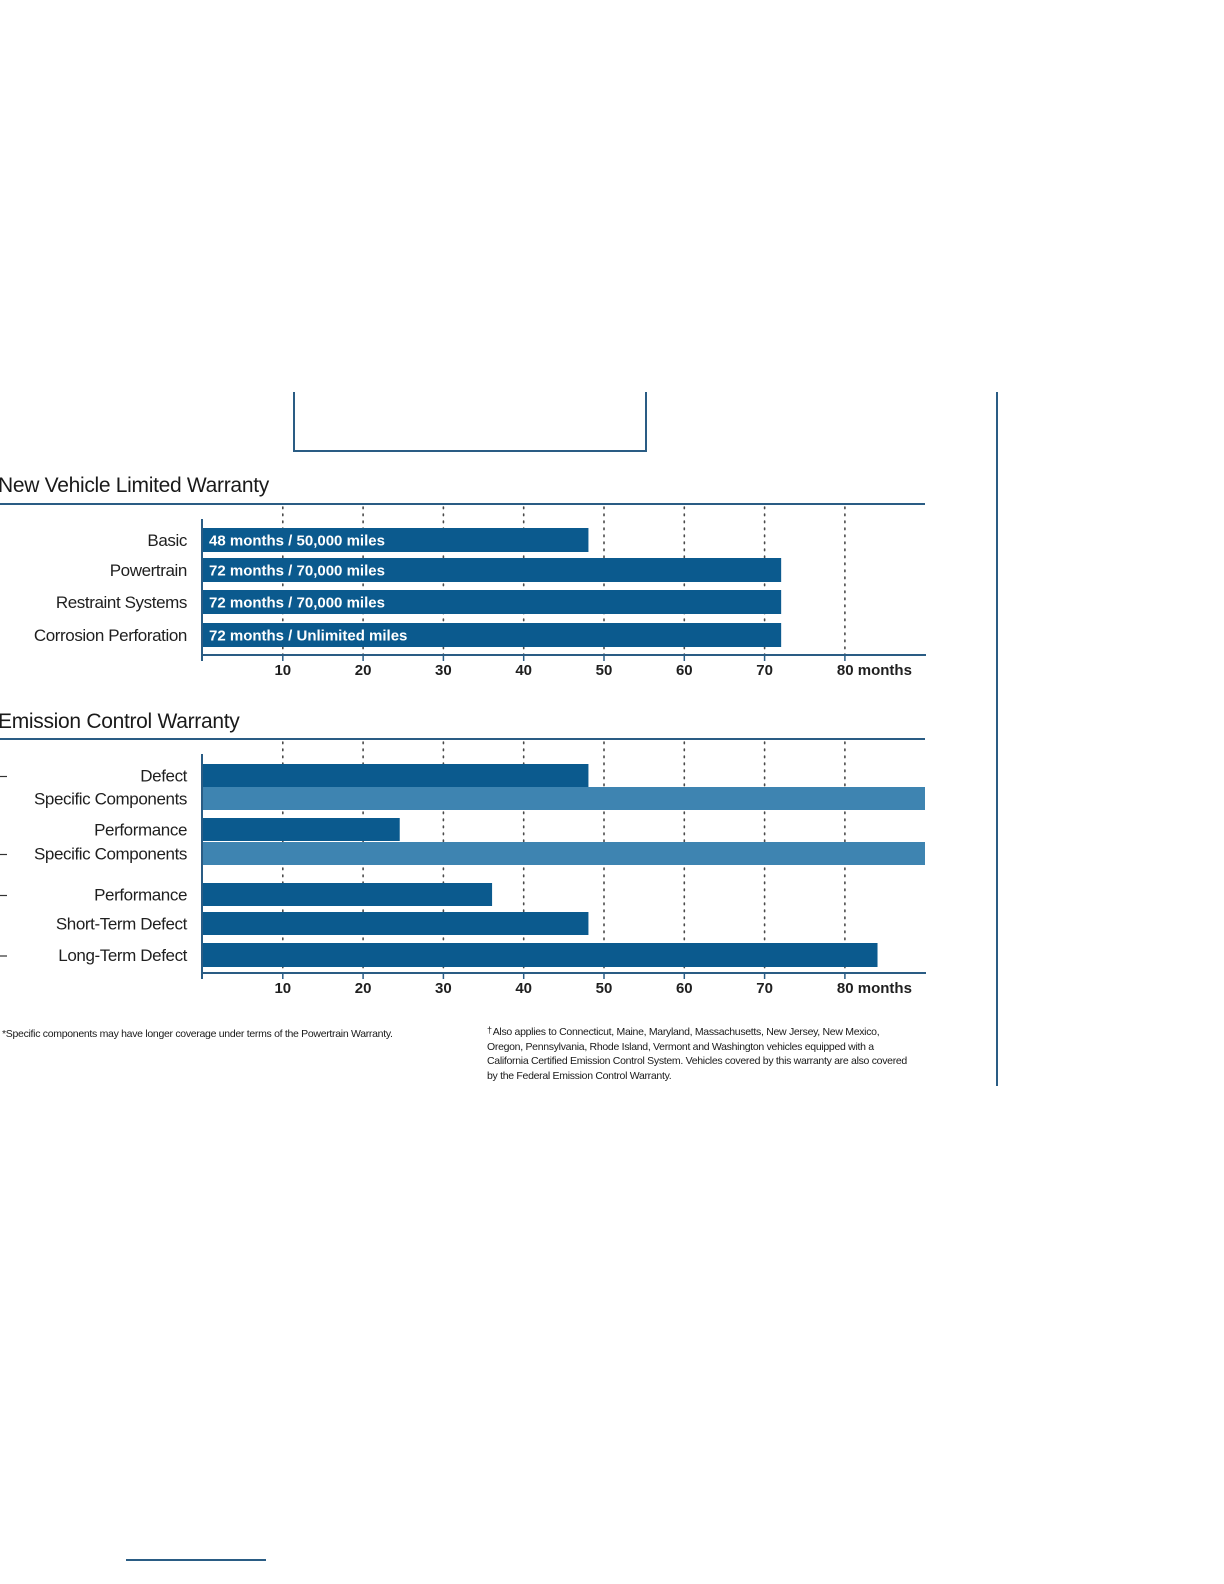 This screenshot has height=1584, width=1224. I want to click on category-label-0: Defect, so click(163, 776).